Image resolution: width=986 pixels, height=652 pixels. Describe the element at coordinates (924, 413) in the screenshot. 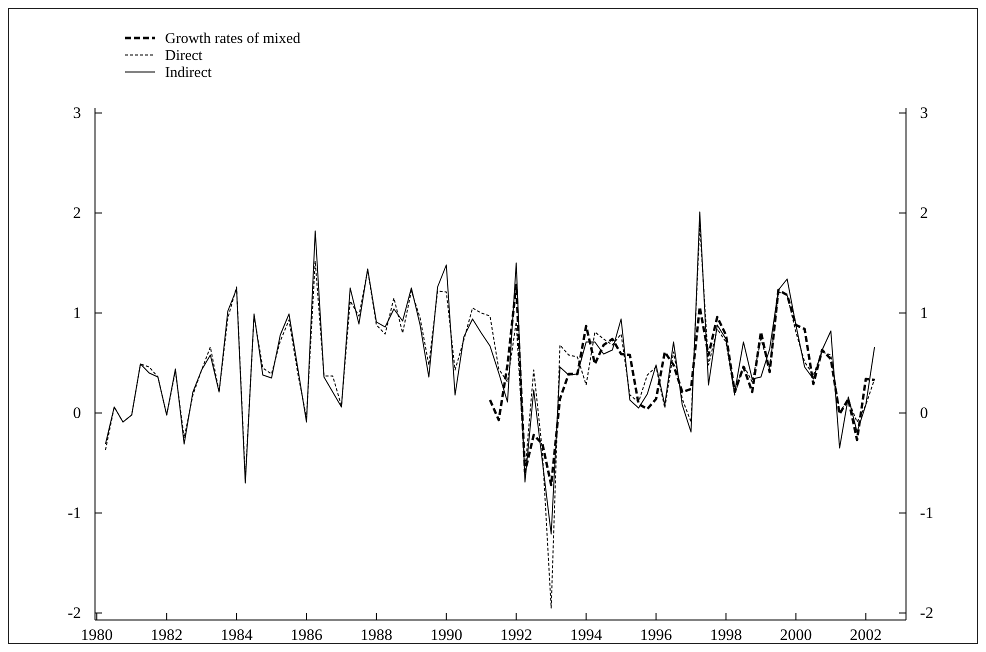

I see `y2-tick-label: 0` at that location.